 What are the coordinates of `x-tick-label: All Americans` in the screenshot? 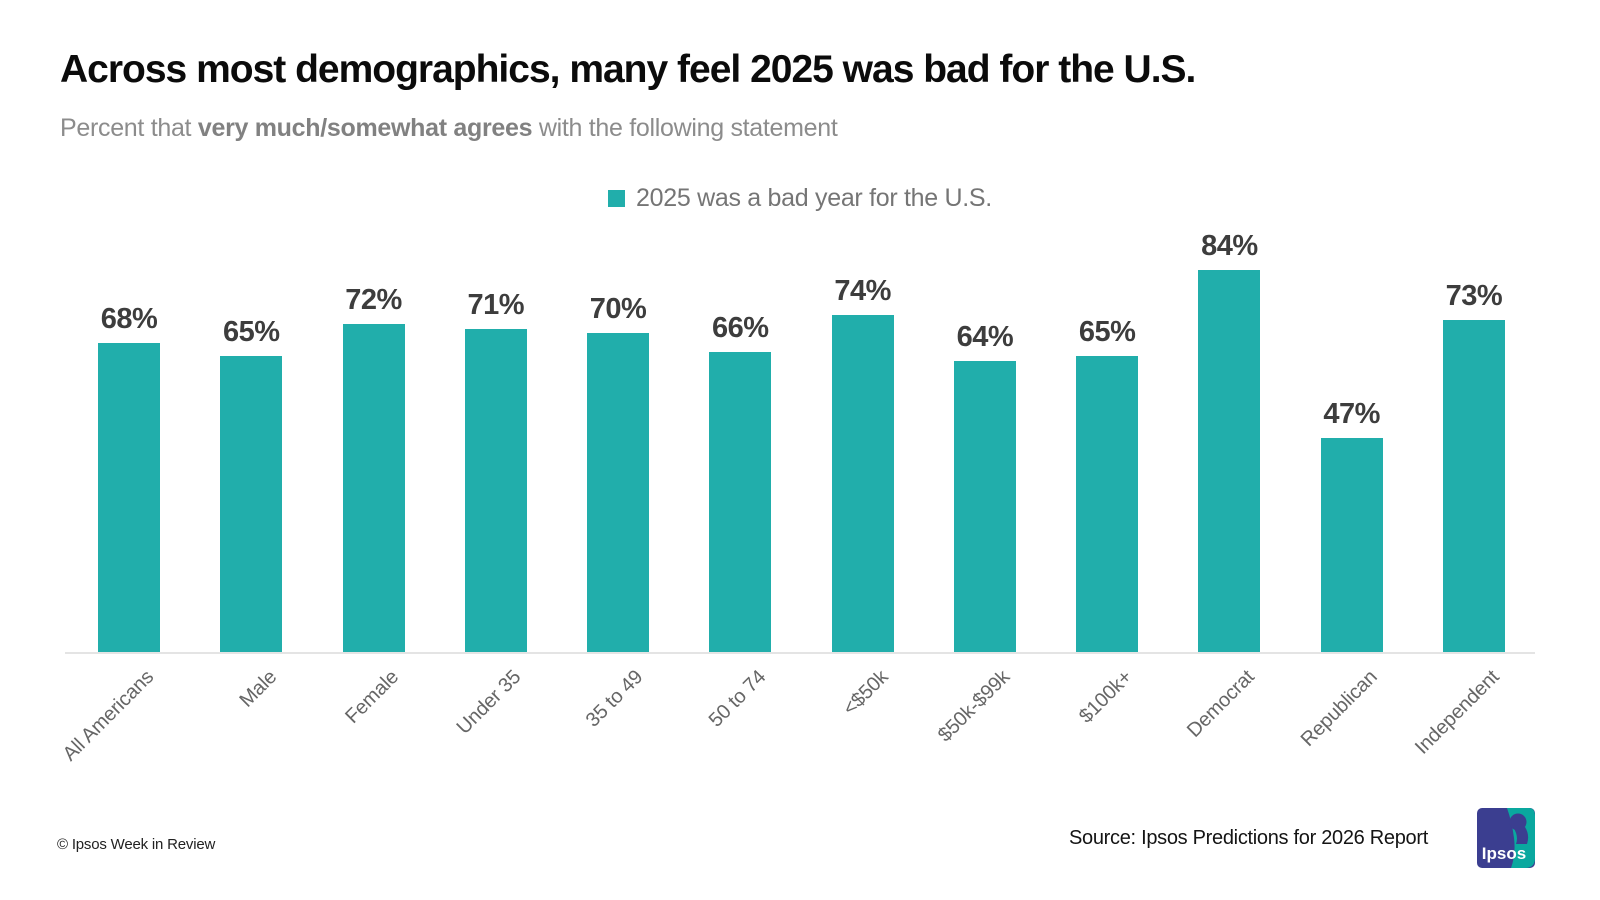 It's located at (109, 716).